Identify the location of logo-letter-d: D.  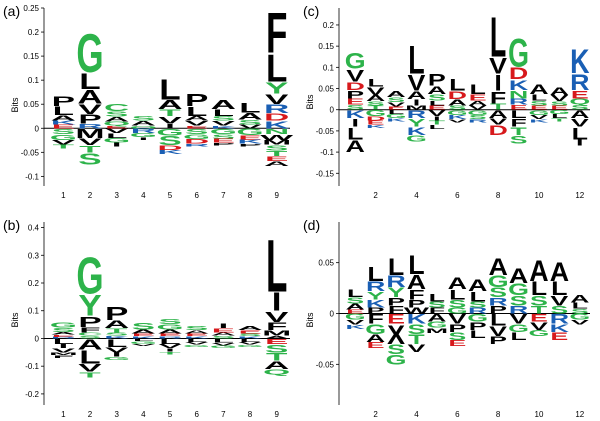
(276, 117).